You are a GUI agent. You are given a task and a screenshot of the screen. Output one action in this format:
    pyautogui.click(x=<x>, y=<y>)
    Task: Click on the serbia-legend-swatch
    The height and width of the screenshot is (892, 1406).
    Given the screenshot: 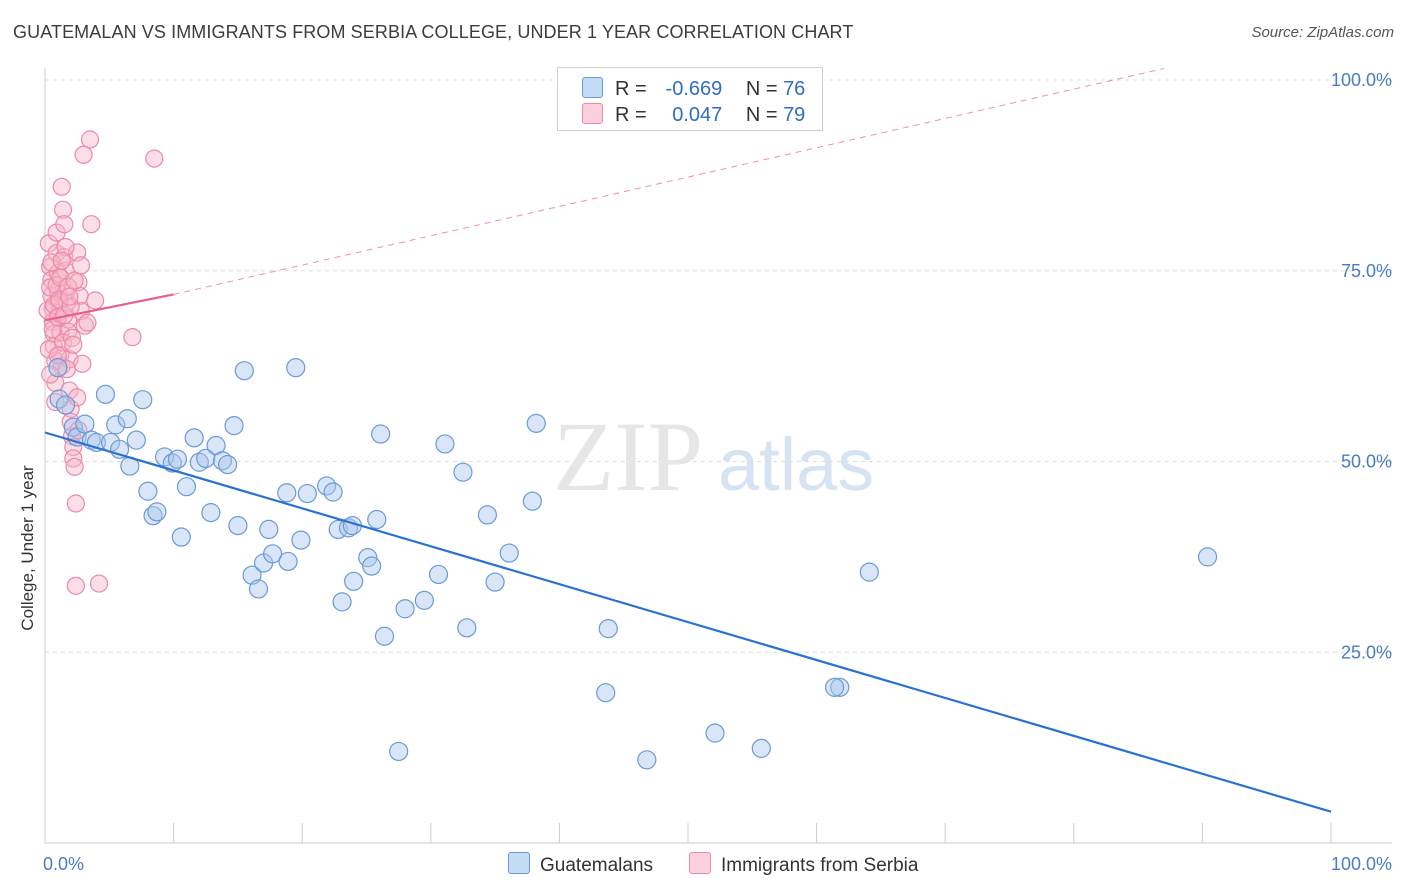 What is the action you would take?
    pyautogui.click(x=700, y=863)
    